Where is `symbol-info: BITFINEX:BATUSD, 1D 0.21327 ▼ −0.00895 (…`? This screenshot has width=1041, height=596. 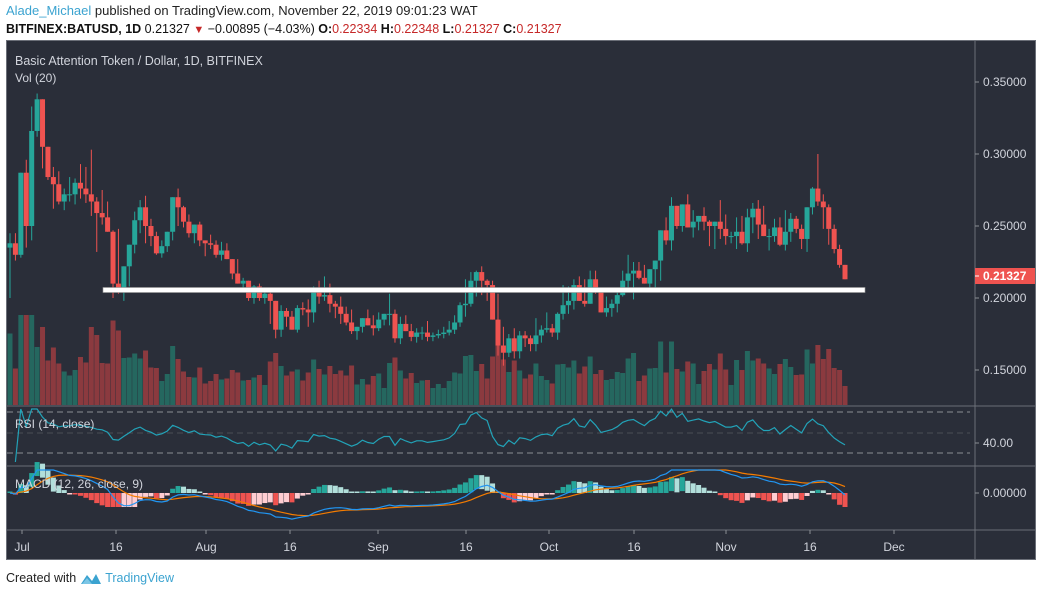
symbol-info: BITFINEX:BATUSD, 1D 0.21327 ▼ −0.00895 (… is located at coordinates (284, 29).